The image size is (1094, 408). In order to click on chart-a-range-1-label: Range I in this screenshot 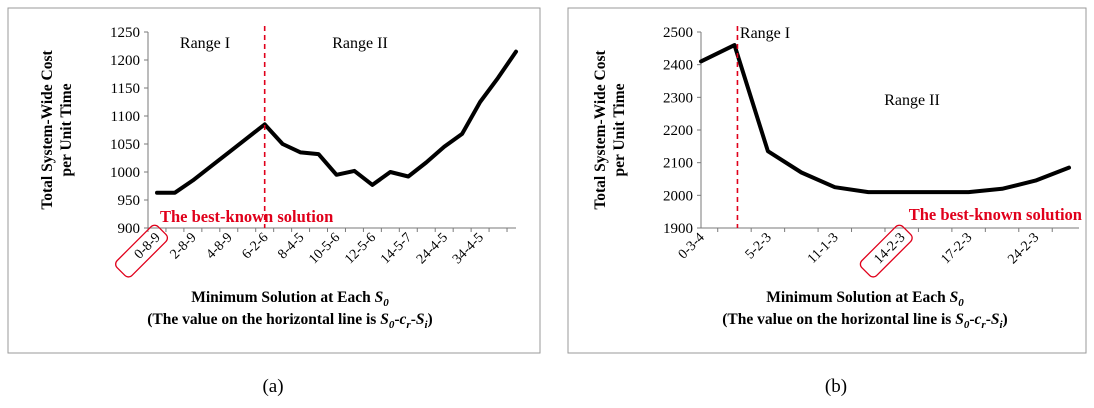, I will do `click(205, 43)`.